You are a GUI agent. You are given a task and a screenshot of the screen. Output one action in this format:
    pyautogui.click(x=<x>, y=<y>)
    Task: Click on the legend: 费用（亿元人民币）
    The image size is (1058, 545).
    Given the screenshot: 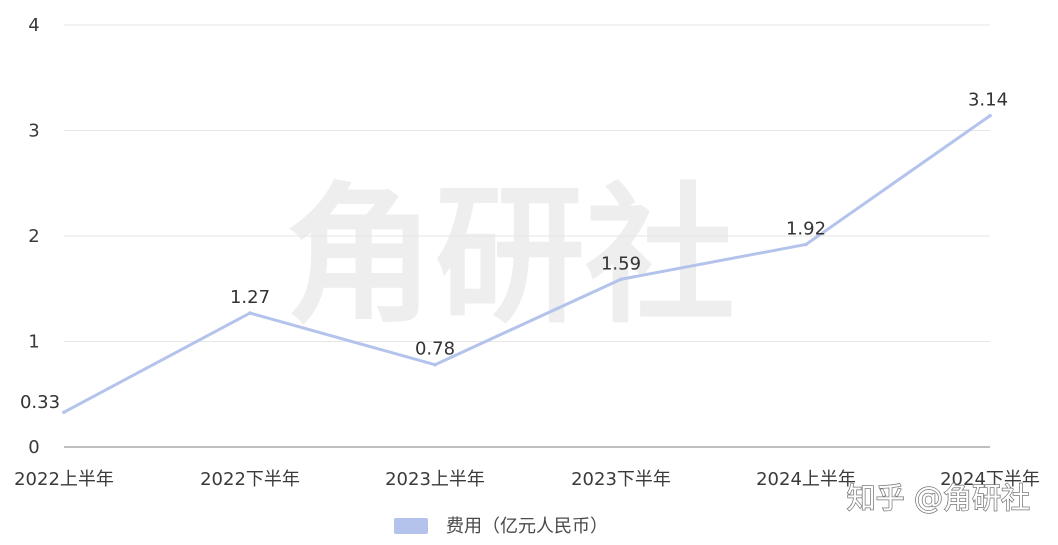 What is the action you would take?
    pyautogui.click(x=501, y=526)
    